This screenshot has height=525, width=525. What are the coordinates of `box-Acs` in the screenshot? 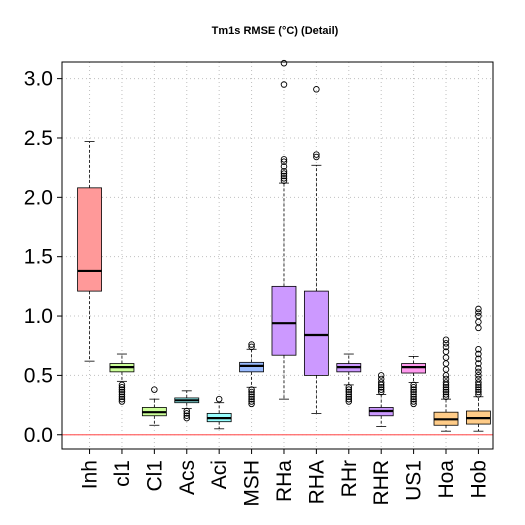 It's located at (187, 406).